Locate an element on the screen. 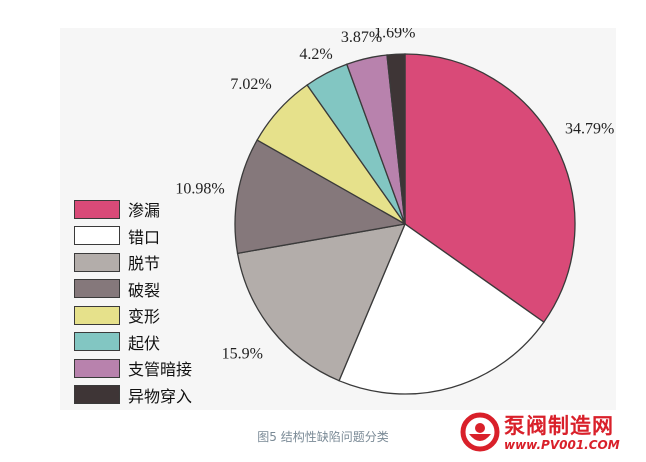 The height and width of the screenshot is (462, 646). pie-value-label-7: 3.87% is located at coordinates (361, 37).